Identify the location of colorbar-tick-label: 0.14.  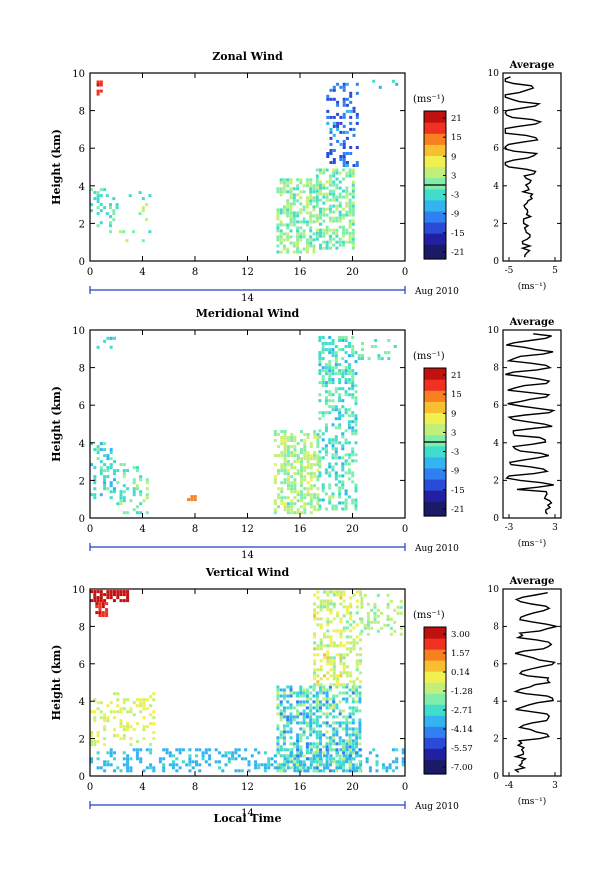
(460, 673).